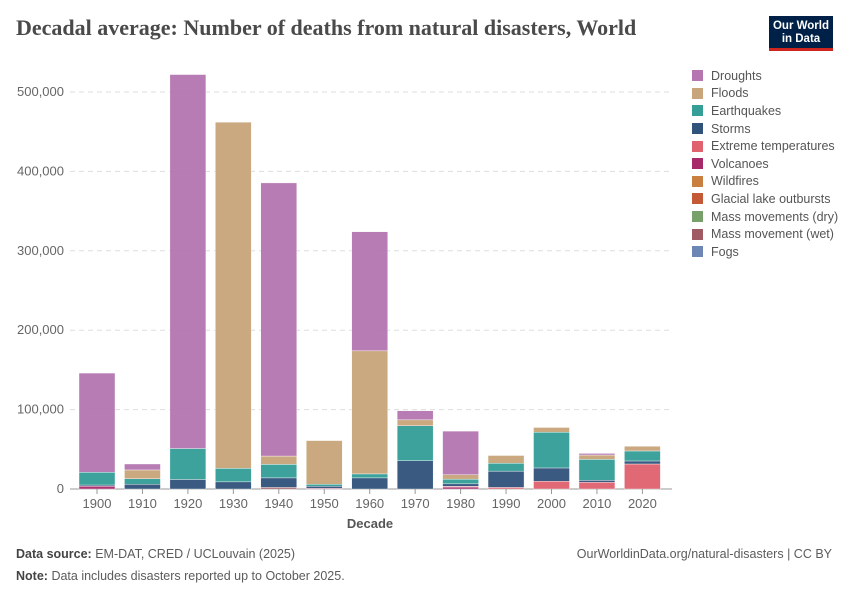  What do you see at coordinates (97, 503) in the screenshot?
I see `x-tick-label: 1900` at bounding box center [97, 503].